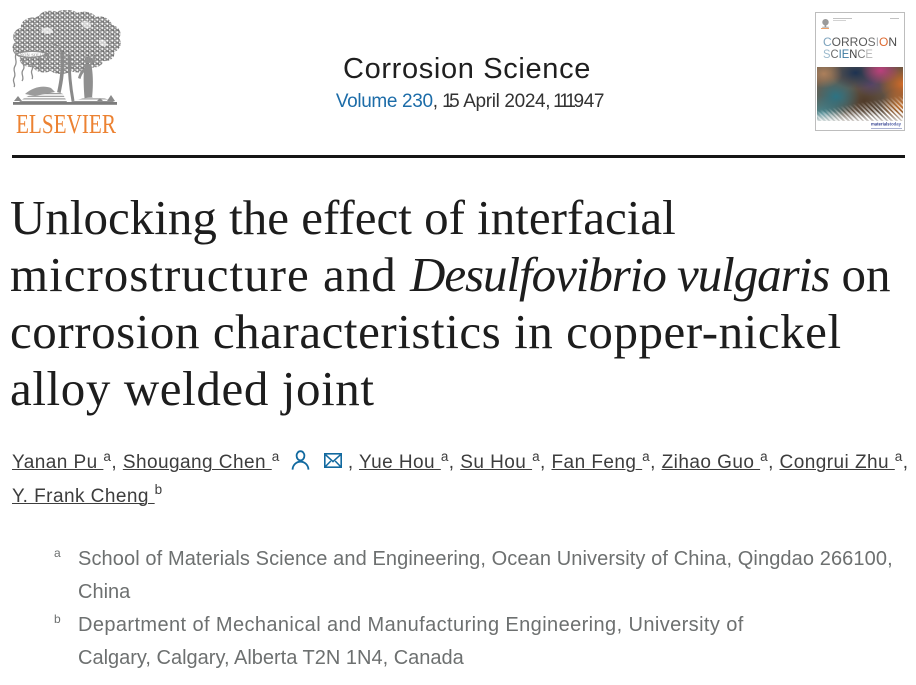 Image resolution: width=916 pixels, height=685 pixels. Describe the element at coordinates (66, 122) in the screenshot. I see `svg-text: ELSEVIER` at that location.